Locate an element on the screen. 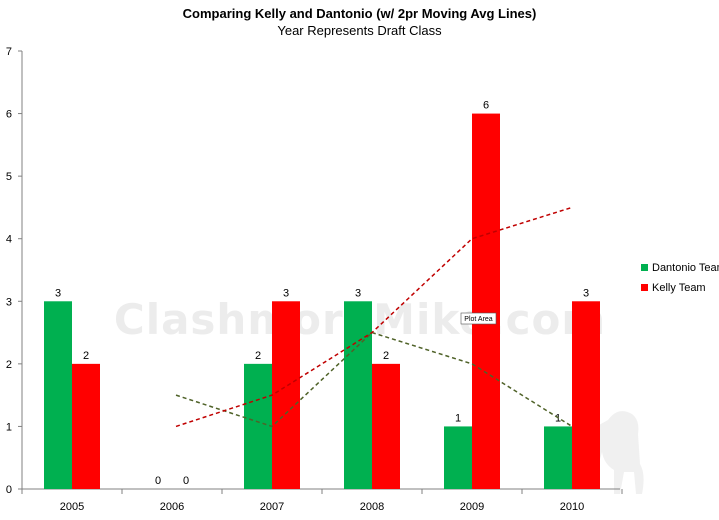  bar-dantonio-team-2007 is located at coordinates (258, 426).